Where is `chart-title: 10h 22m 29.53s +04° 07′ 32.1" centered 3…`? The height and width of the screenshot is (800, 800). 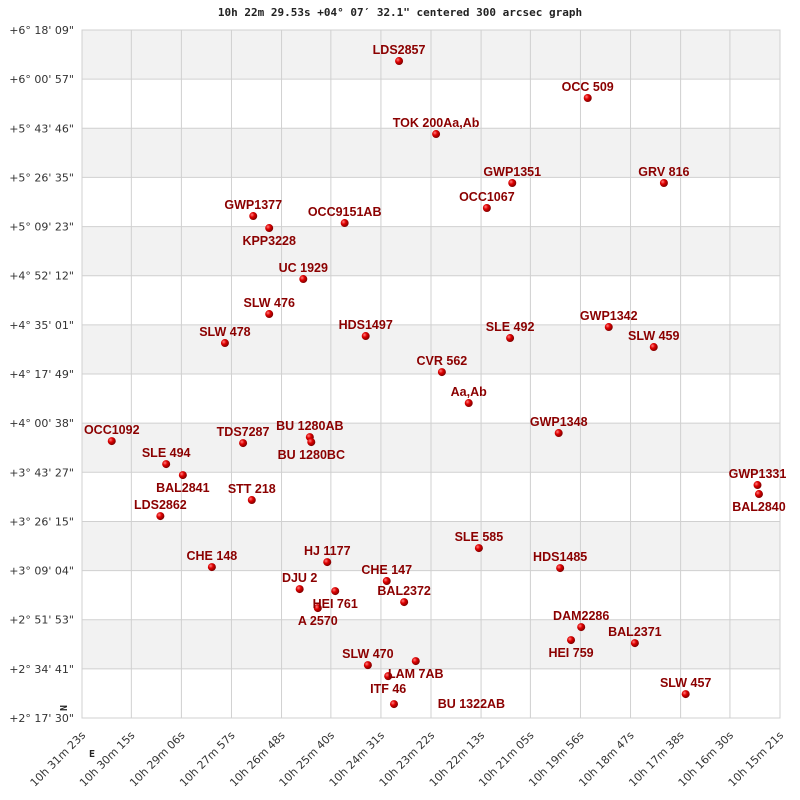 chart-title: 10h 22m 29.53s +04° 07′ 32.1" centered 3… is located at coordinates (400, 12).